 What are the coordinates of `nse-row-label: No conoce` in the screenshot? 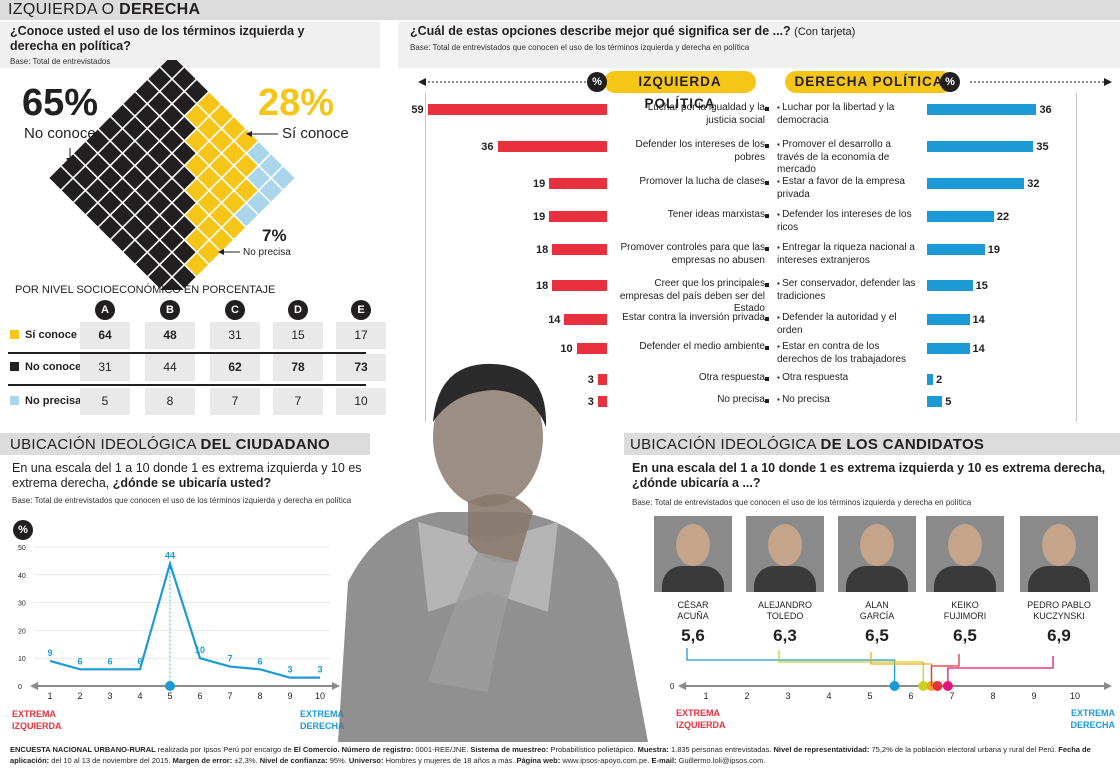 It's located at (45, 367).